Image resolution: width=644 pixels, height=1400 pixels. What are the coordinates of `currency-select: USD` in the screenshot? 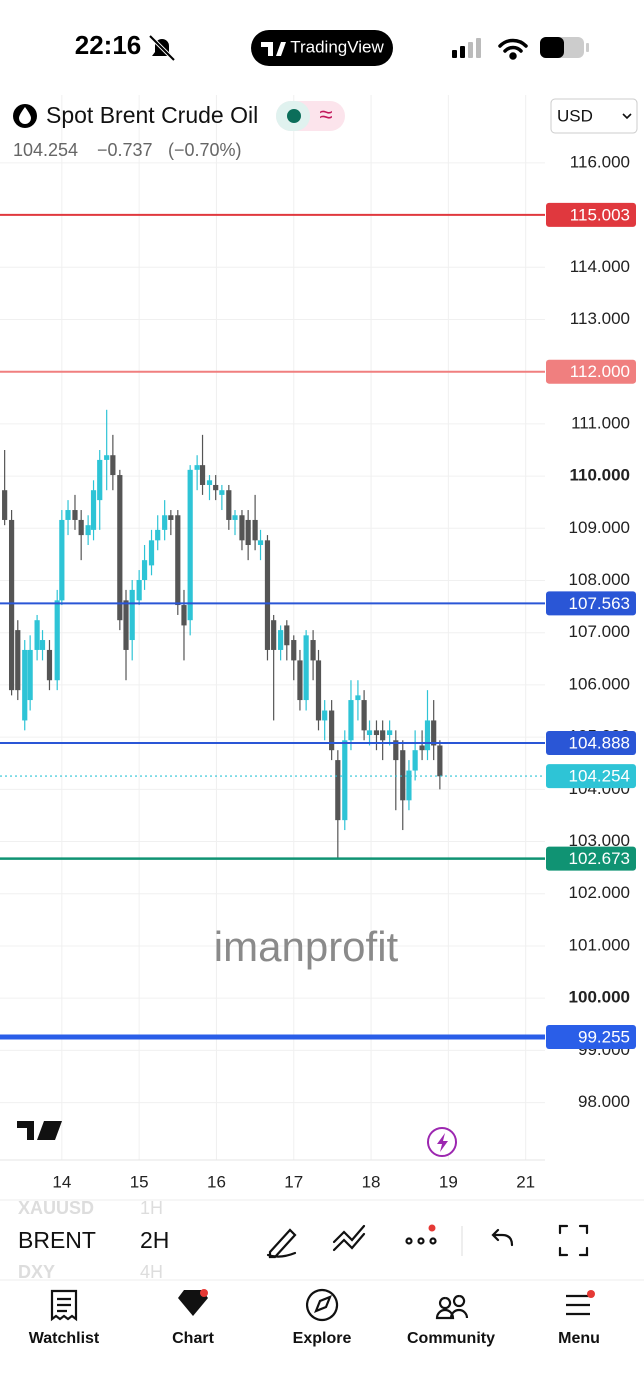 It's located at (594, 116).